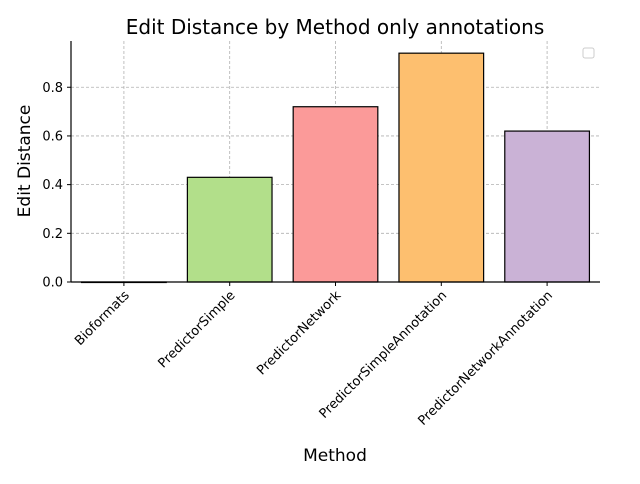 The width and height of the screenshot is (640, 484). Describe the element at coordinates (335, 27) in the screenshot. I see `chart-title: Edit Distance by Method only annotations` at that location.